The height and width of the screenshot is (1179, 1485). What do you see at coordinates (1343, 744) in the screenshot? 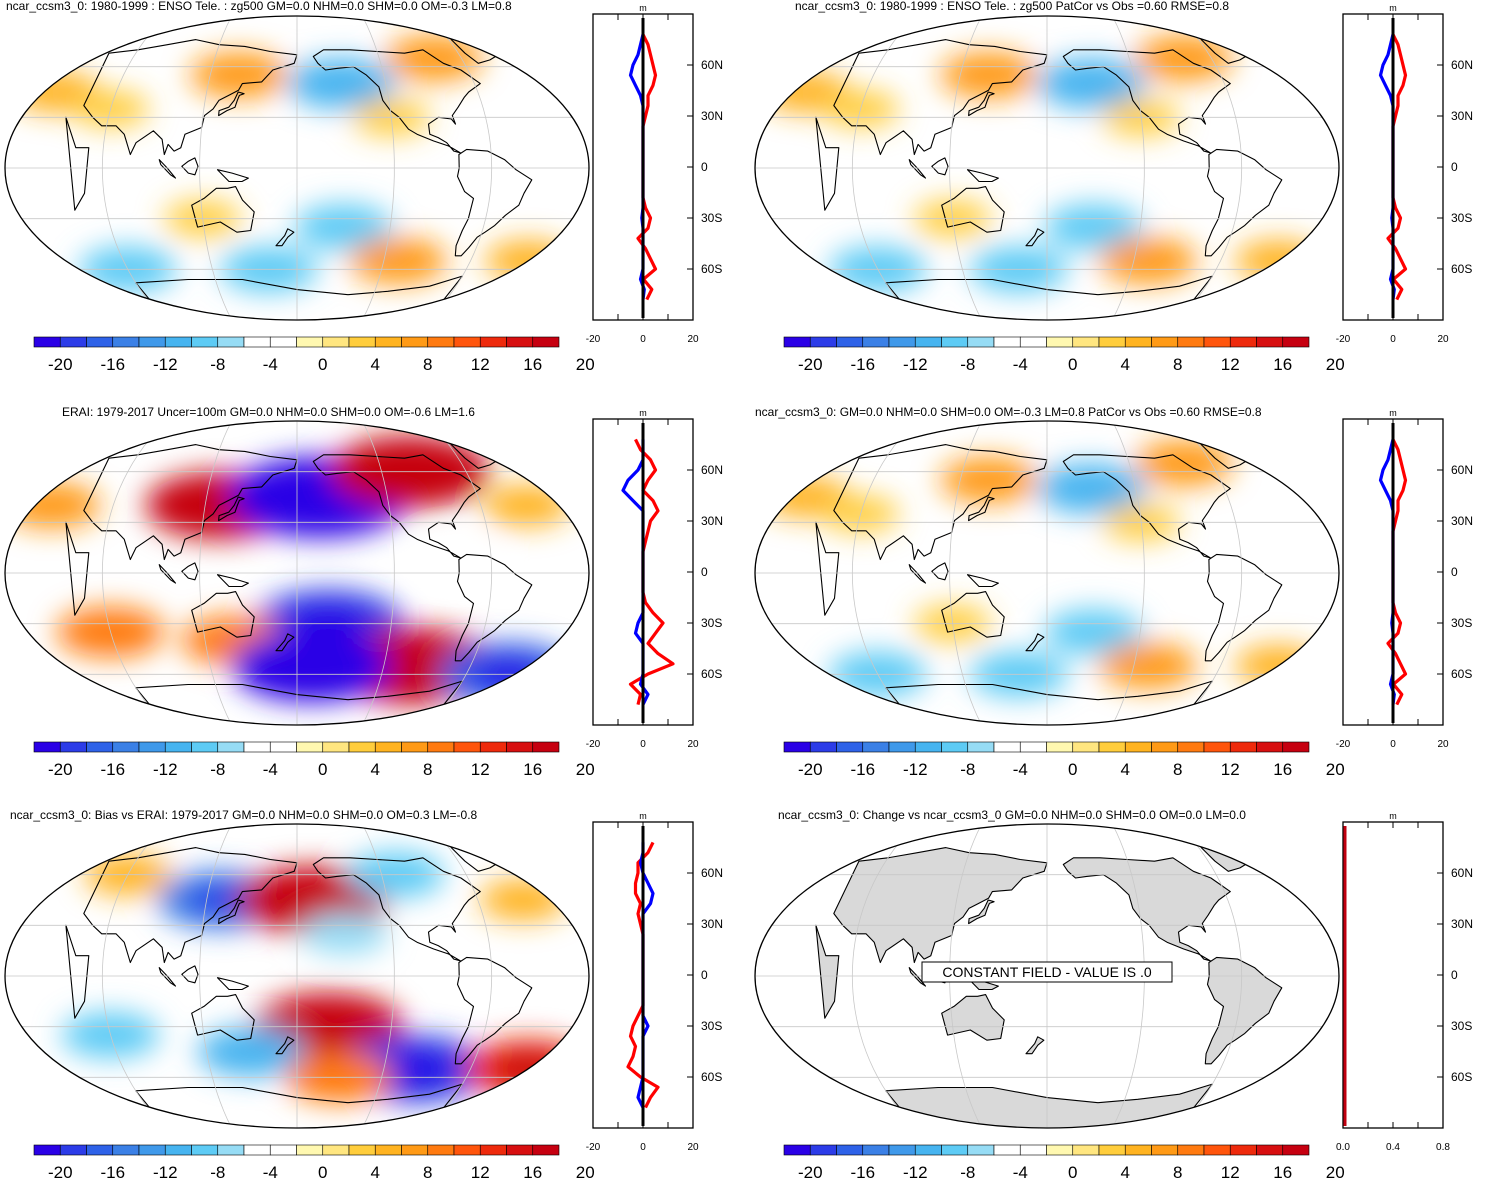
I see `x-tick-label: -20` at bounding box center [1343, 744].